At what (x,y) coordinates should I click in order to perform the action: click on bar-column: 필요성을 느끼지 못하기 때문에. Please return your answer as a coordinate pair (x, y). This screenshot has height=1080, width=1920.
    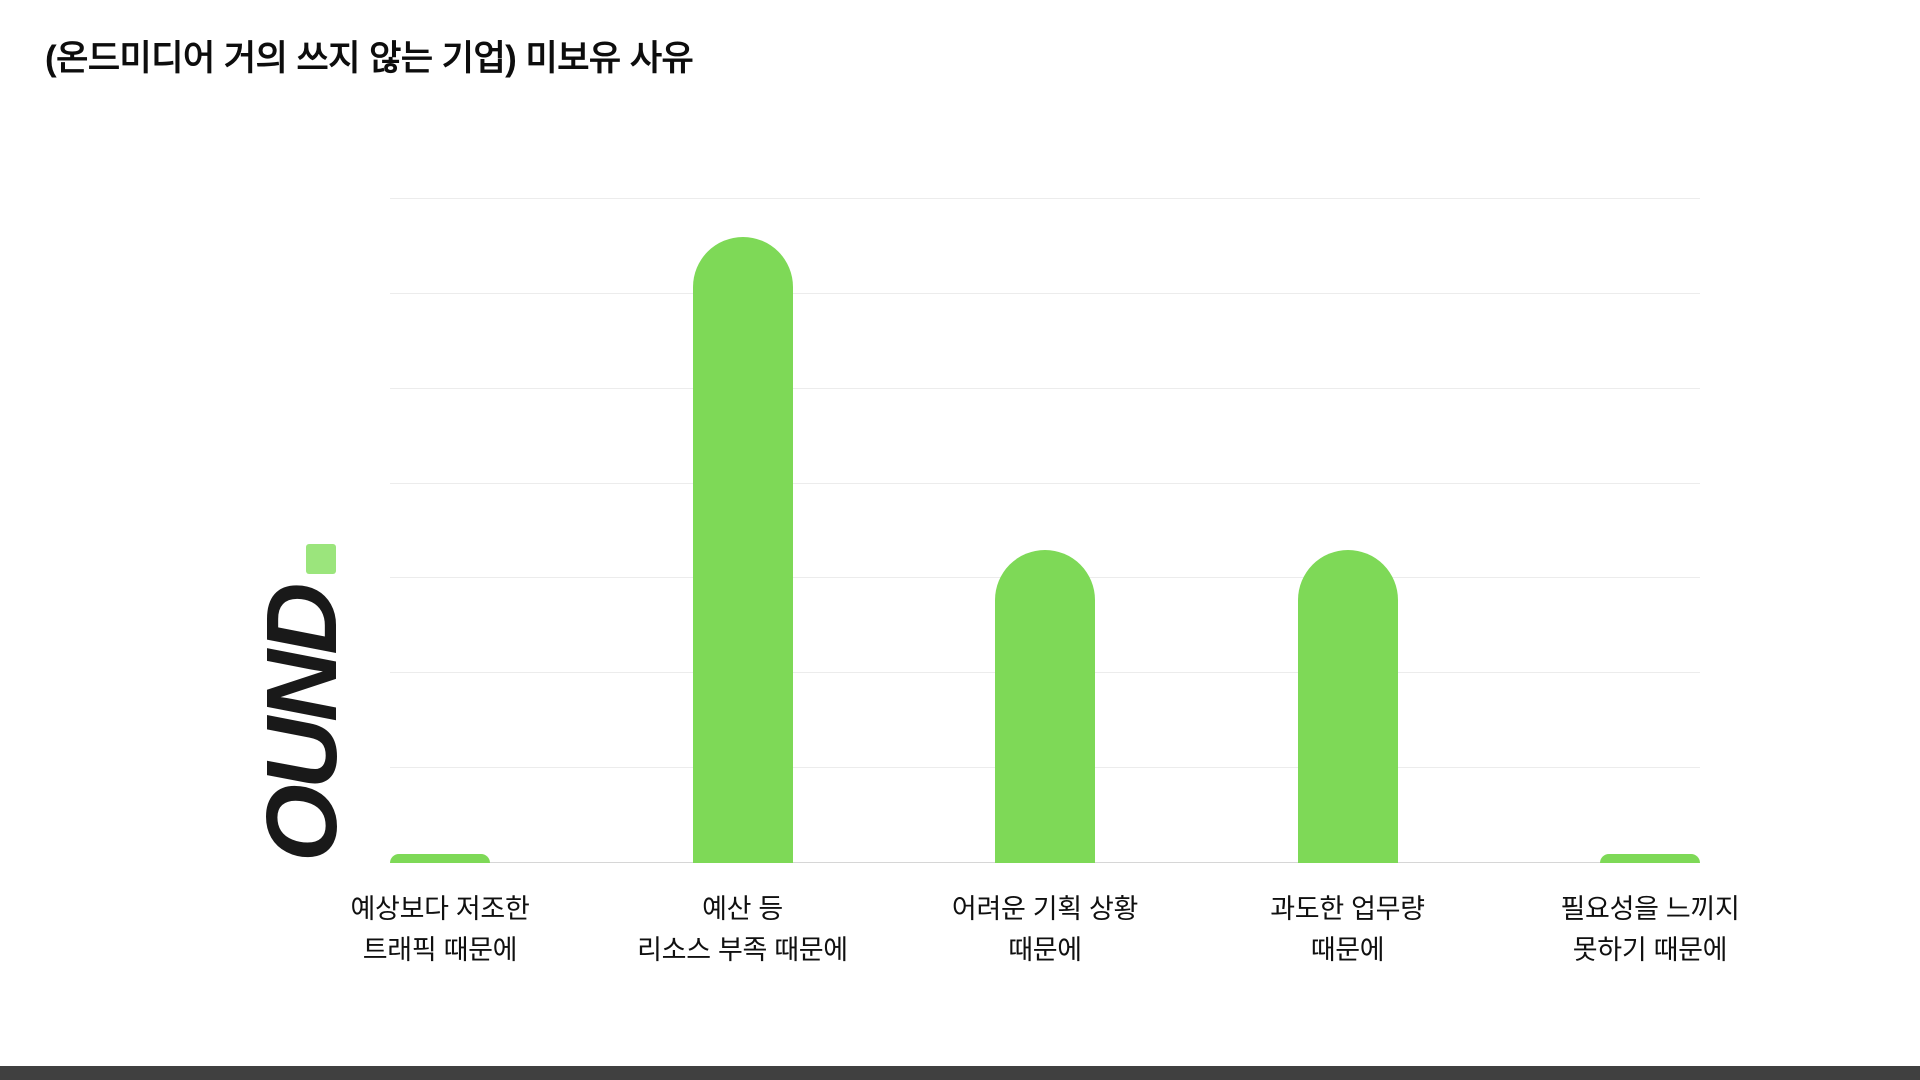
    Looking at the image, I should click on (1650, 582).